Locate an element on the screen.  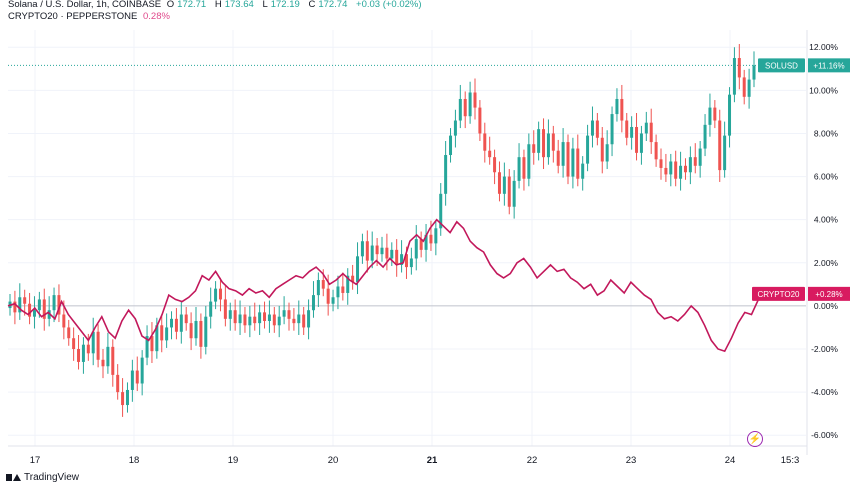
x-tick-label: 20 is located at coordinates (333, 460).